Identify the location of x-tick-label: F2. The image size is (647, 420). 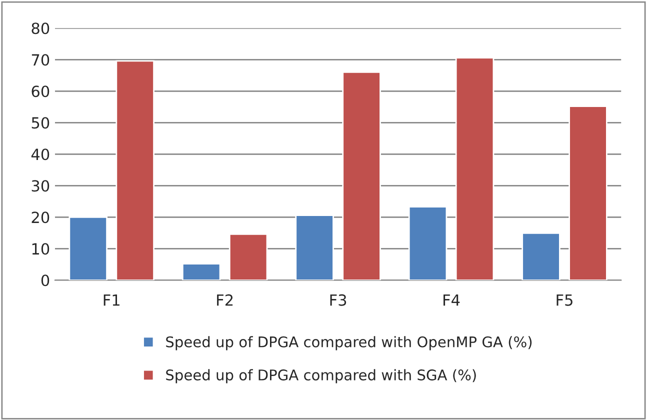
(225, 300).